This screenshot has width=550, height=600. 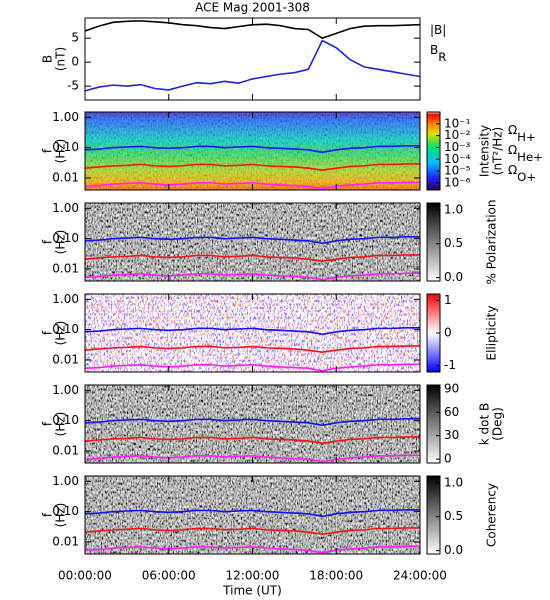 I want to click on x-tick-label: 18:00:00, so click(x=336, y=576).